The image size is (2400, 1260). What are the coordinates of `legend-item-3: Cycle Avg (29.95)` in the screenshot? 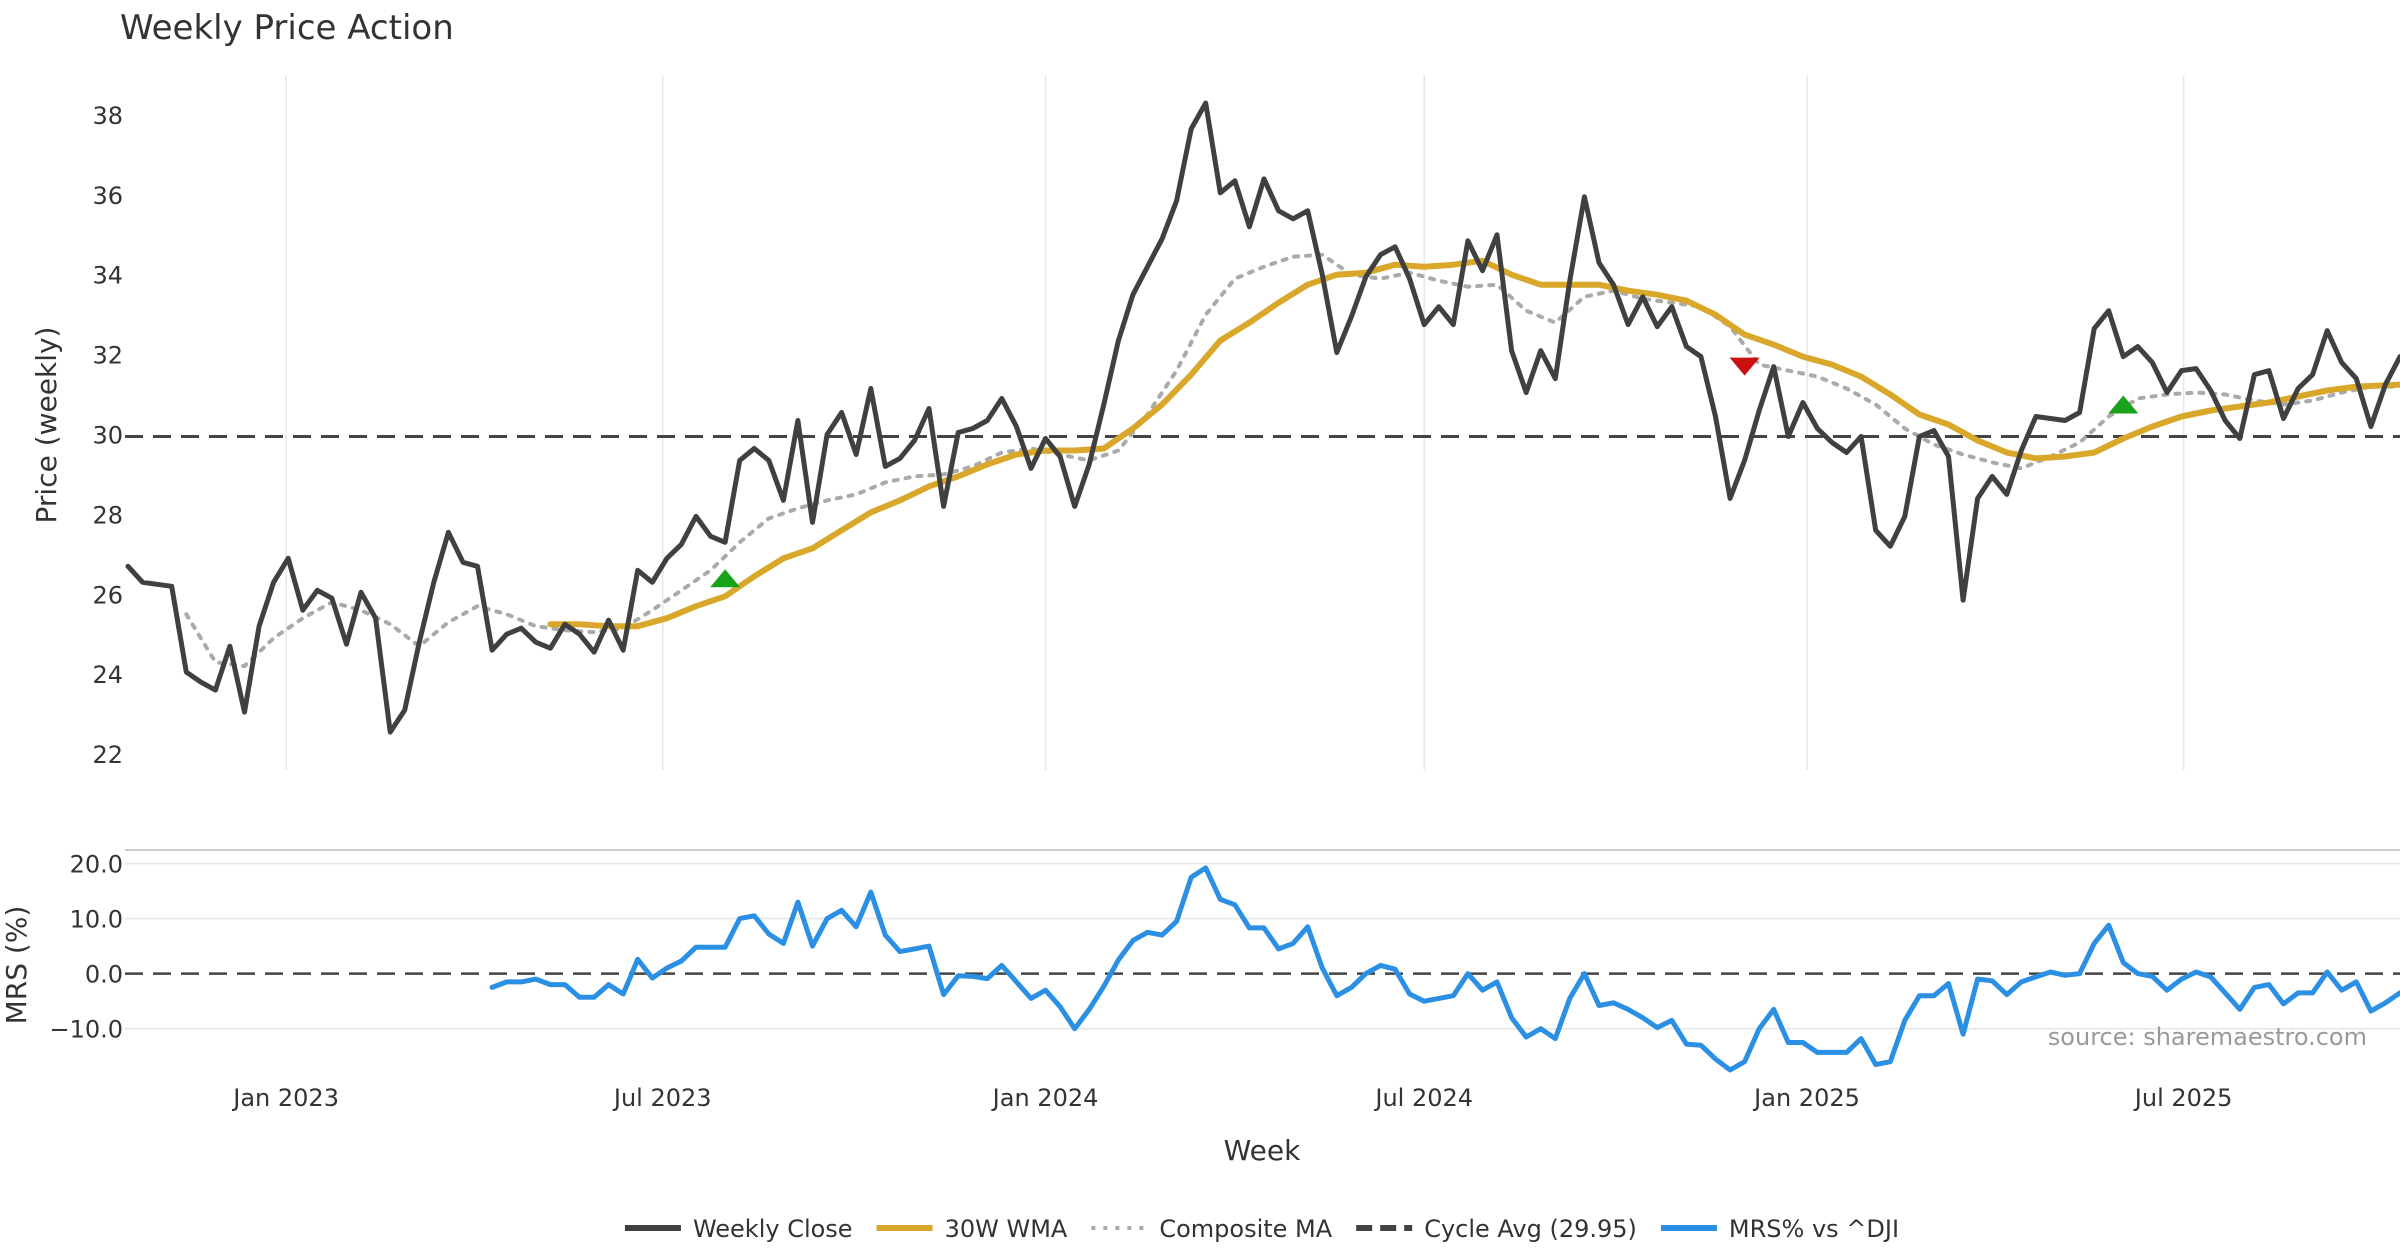 It's located at (1496, 1229).